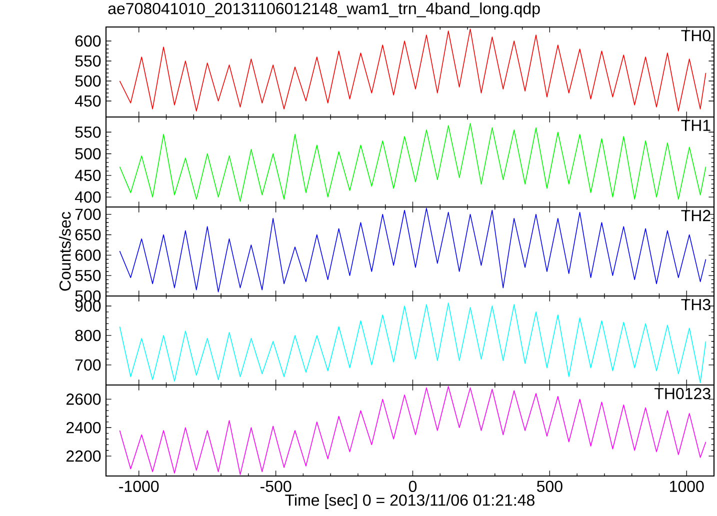 This screenshot has width=717, height=516. What do you see at coordinates (87, 197) in the screenshot?
I see `y-tick-label: 400` at bounding box center [87, 197].